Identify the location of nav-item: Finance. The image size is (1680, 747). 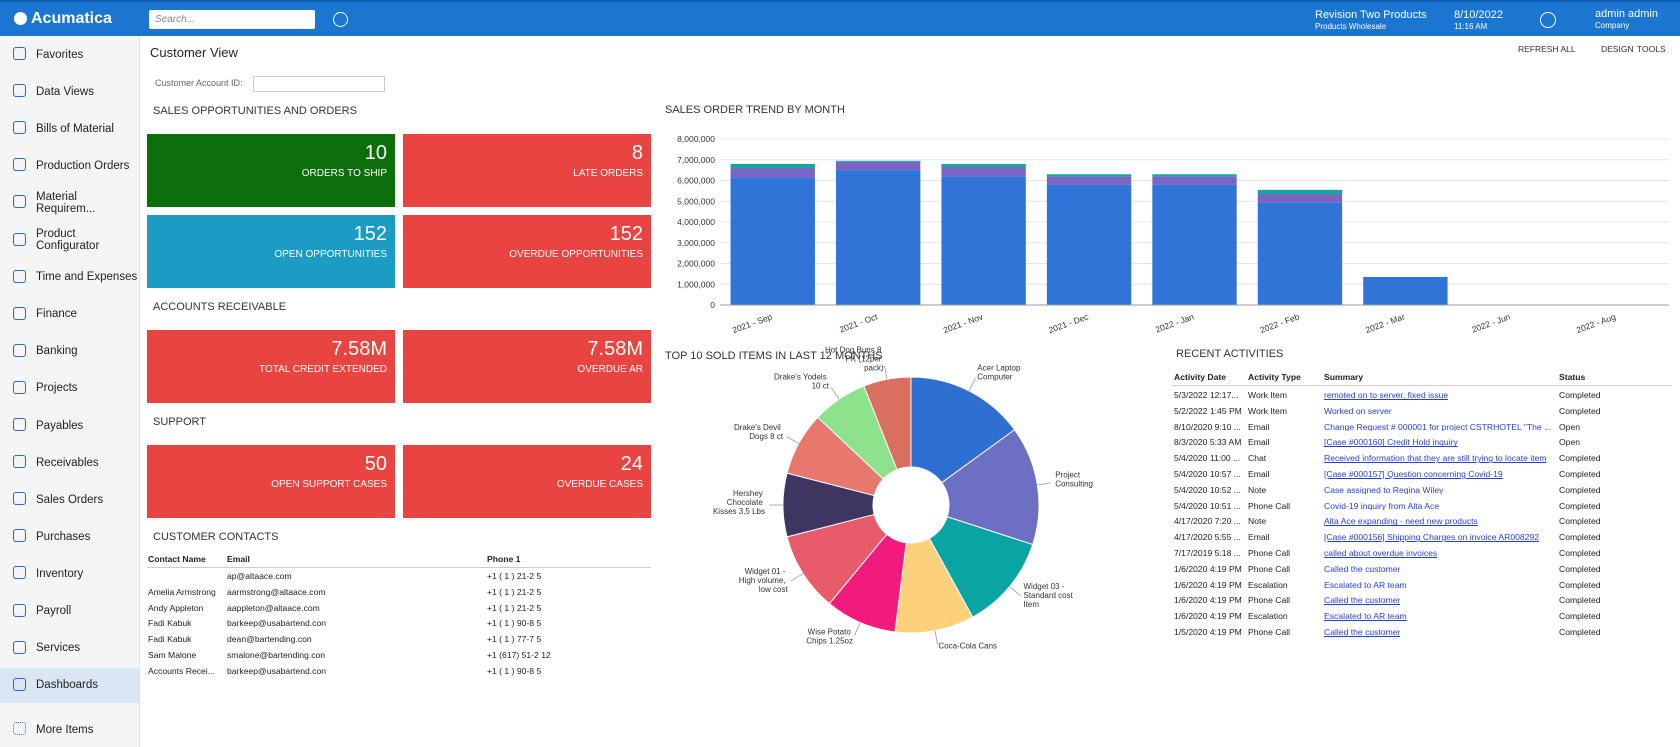
(69, 314).